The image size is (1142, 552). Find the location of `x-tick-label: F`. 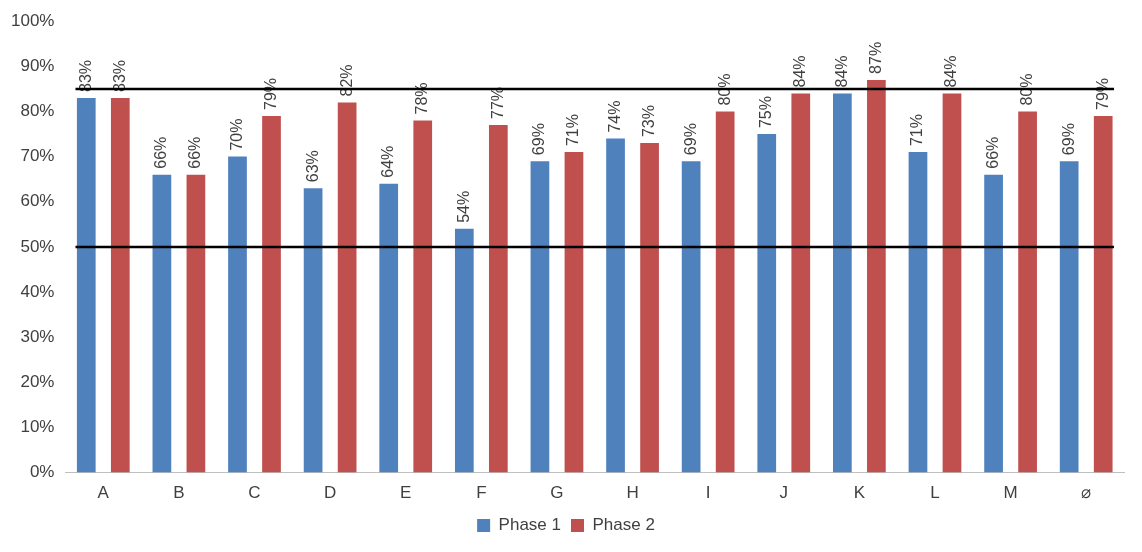

x-tick-label: F is located at coordinates (481, 493).